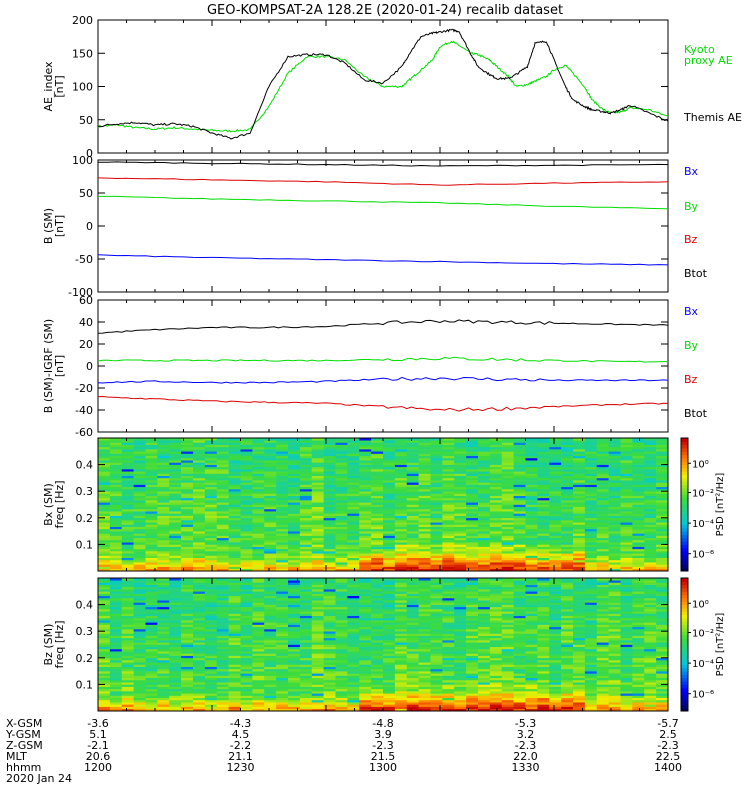  I want to click on series-line-btot, so click(383, 260).